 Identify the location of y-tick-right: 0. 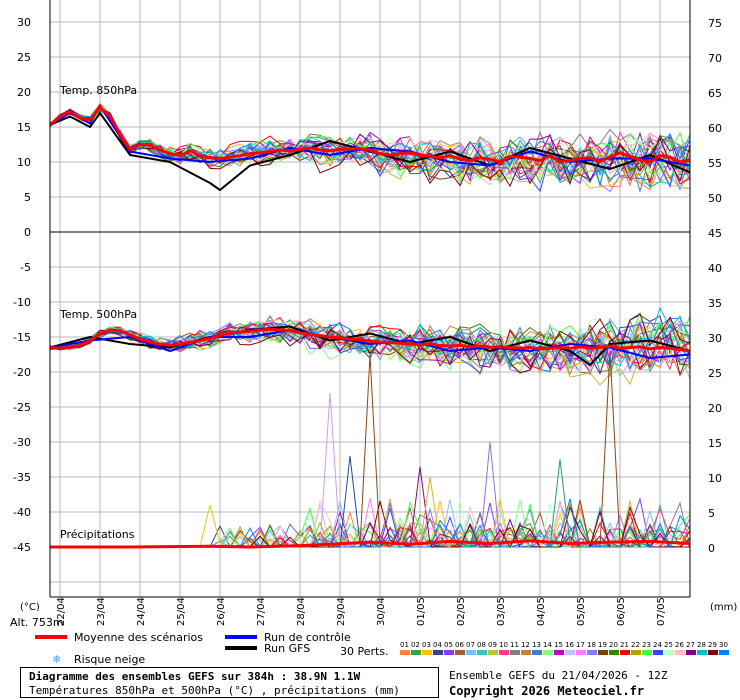
(711, 548).